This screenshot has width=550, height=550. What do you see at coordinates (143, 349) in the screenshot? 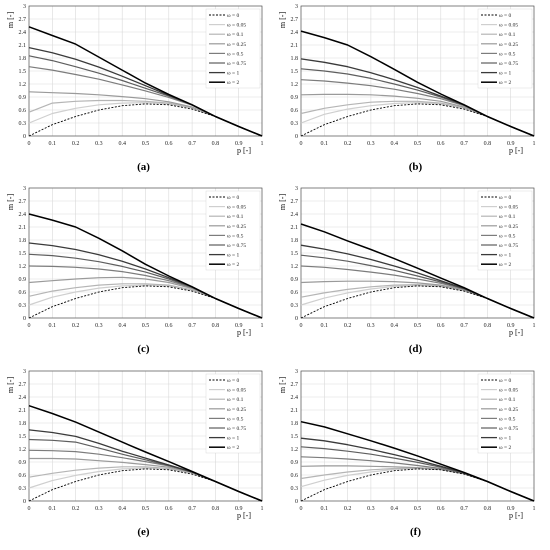
I see `panel-label: (c)` at bounding box center [143, 349].